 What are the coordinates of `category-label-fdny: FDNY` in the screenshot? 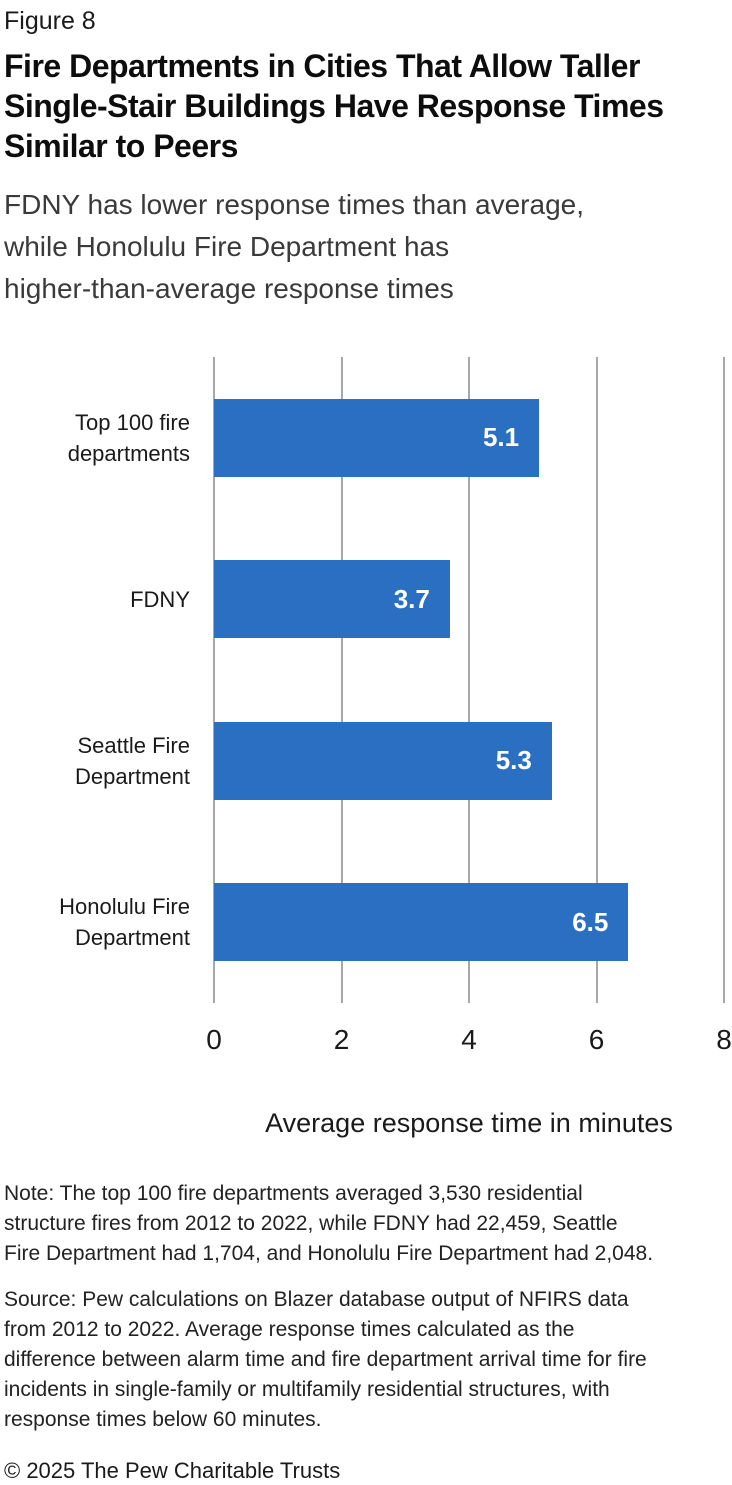 It's located at (160, 599).